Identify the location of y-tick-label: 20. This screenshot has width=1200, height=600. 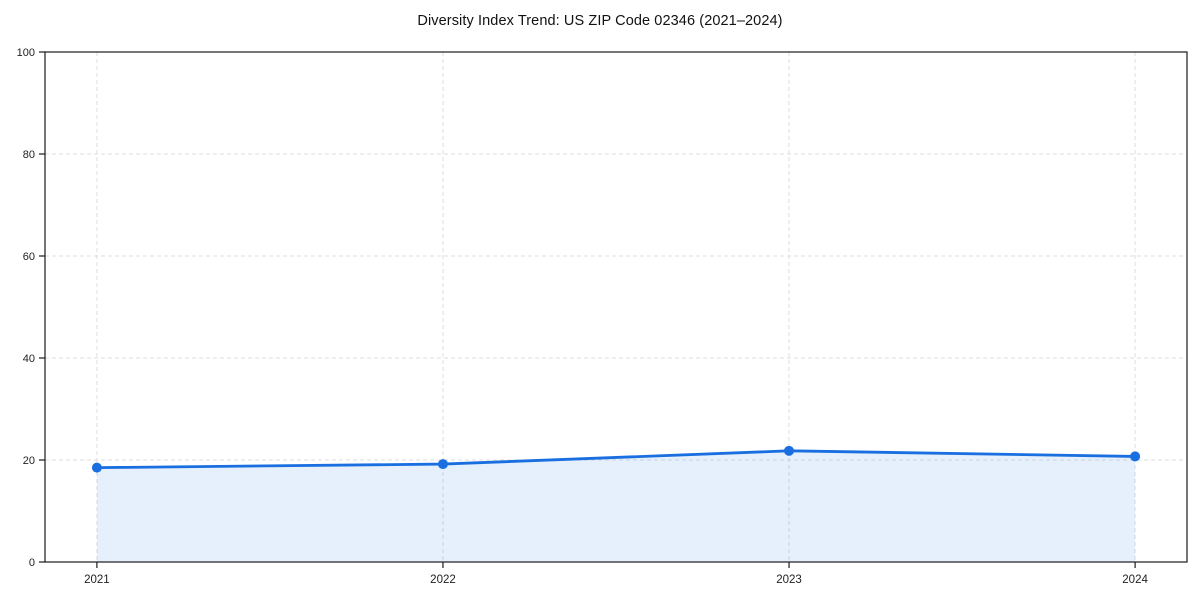
(29, 461).